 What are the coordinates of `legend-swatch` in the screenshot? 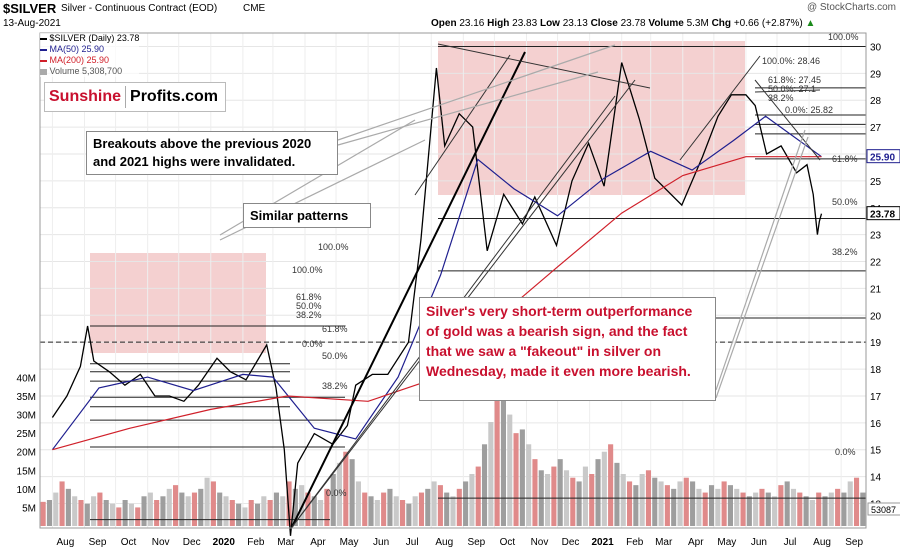 It's located at (43, 71).